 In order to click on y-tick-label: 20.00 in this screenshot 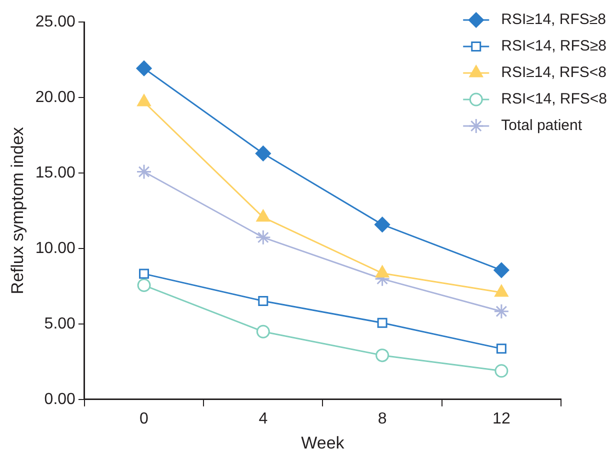, I will do `click(55, 97)`.